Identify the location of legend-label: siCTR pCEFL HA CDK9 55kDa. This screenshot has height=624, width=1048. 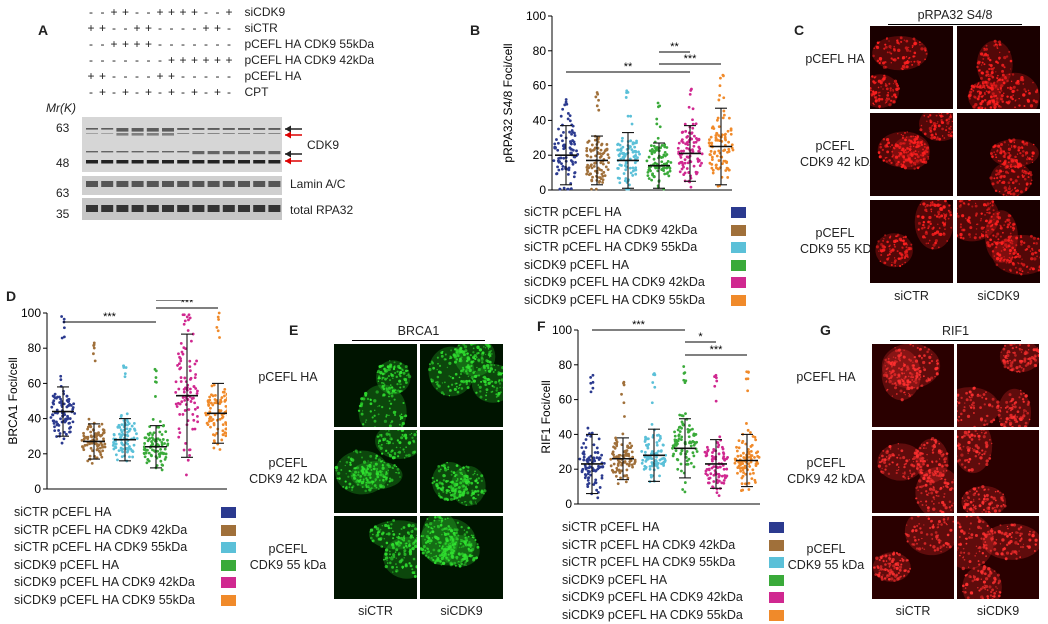
(648, 563).